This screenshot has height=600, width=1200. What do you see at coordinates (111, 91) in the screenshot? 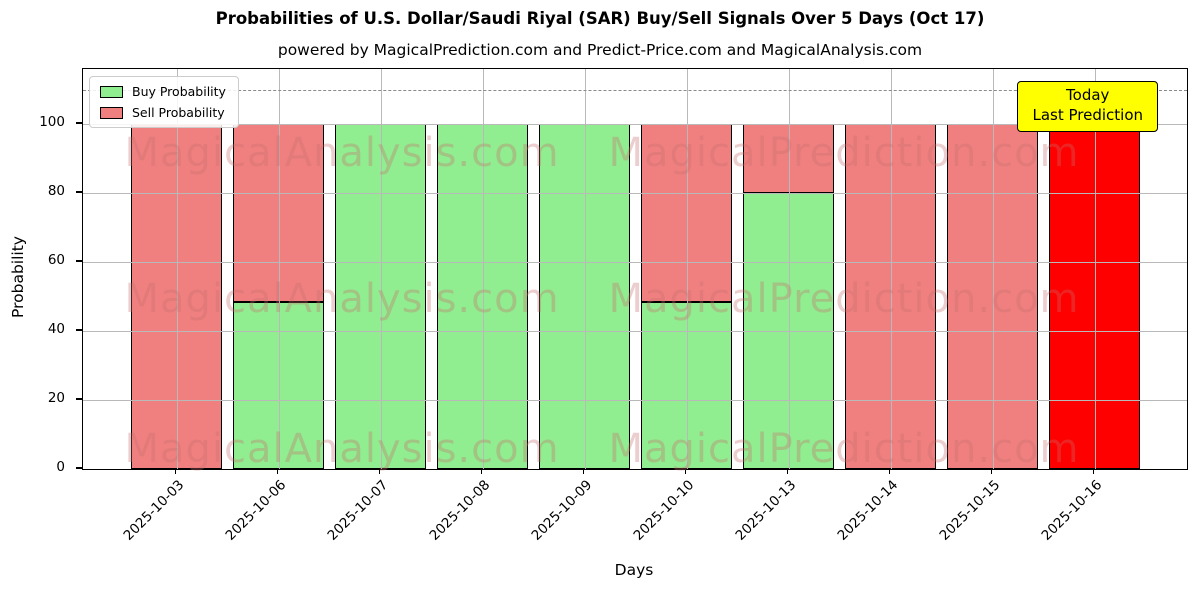
I see `buy-swatch-icon` at bounding box center [111, 91].